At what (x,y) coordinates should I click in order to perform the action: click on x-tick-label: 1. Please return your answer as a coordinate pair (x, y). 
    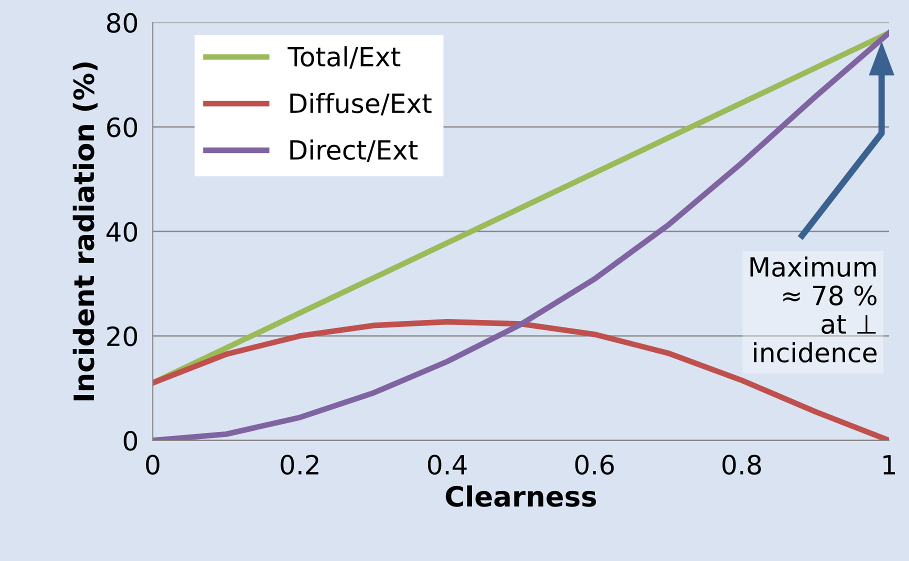
    Looking at the image, I should click on (889, 464).